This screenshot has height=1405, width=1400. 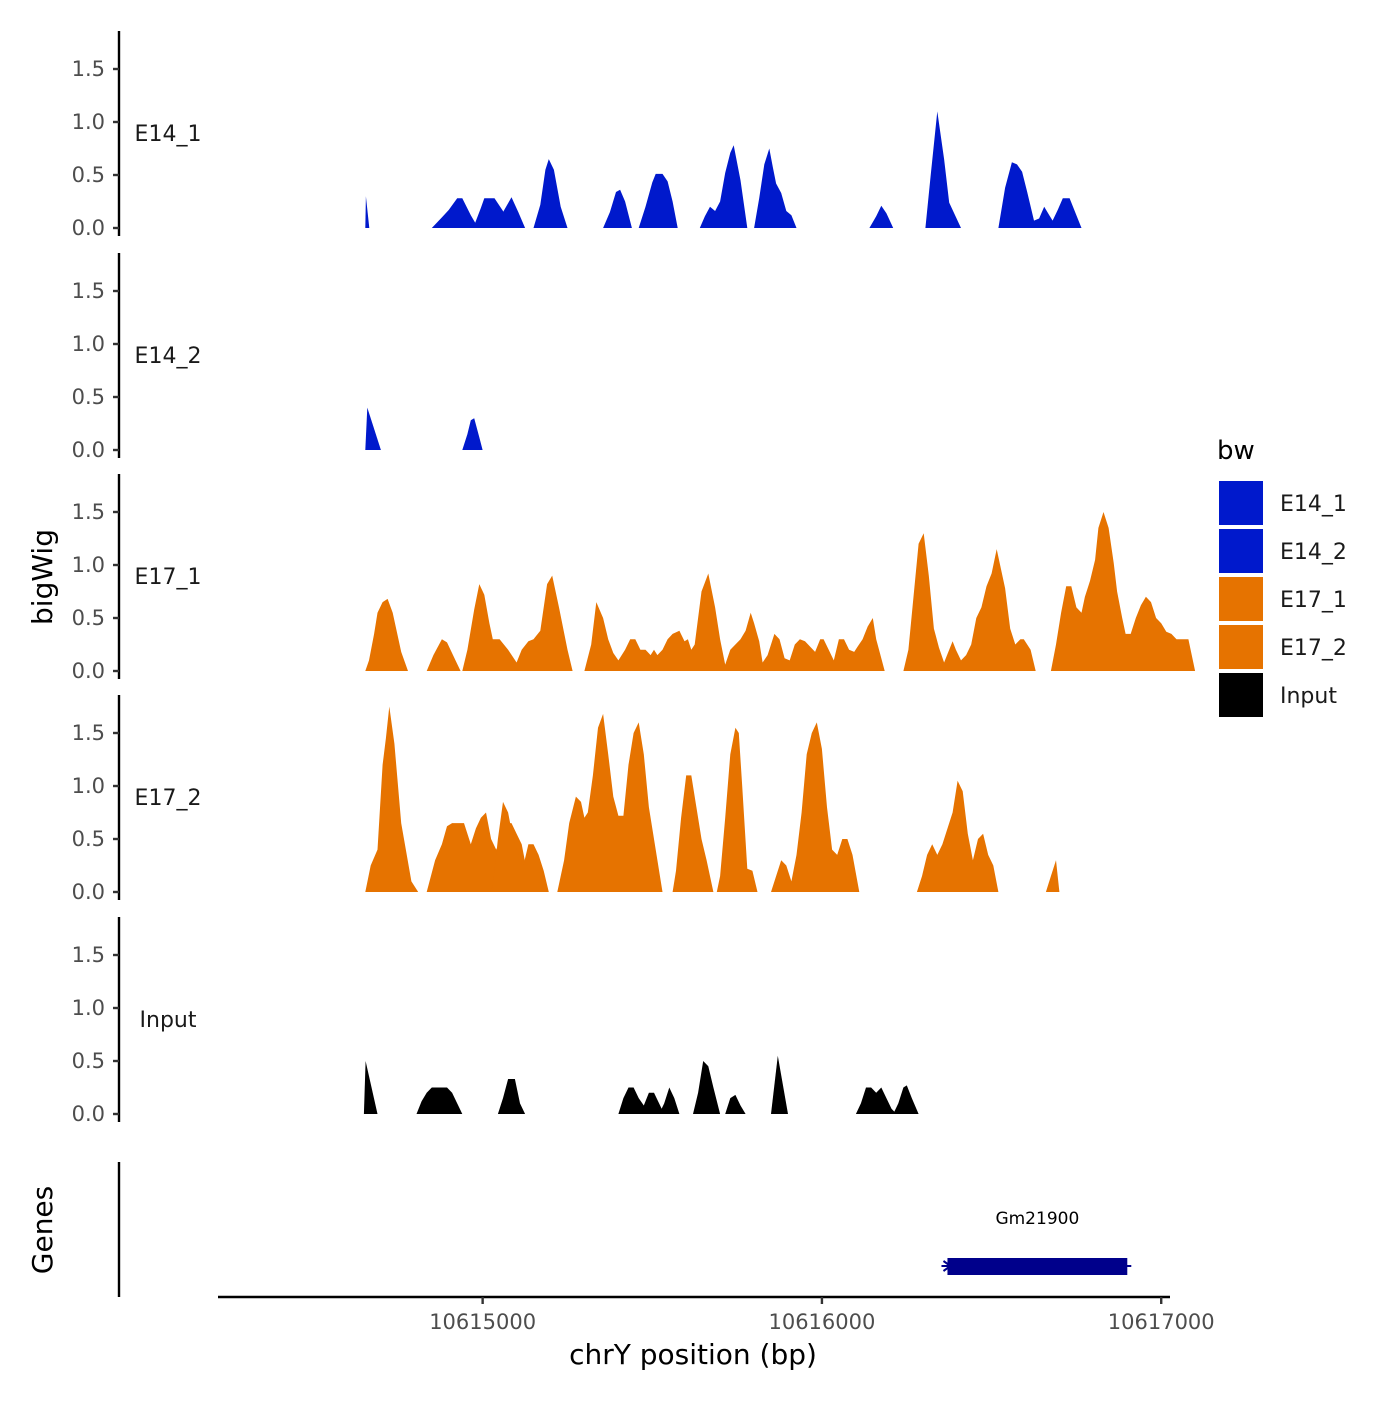 I want to click on x-axis-title: chrY position (bp), so click(x=693, y=1354).